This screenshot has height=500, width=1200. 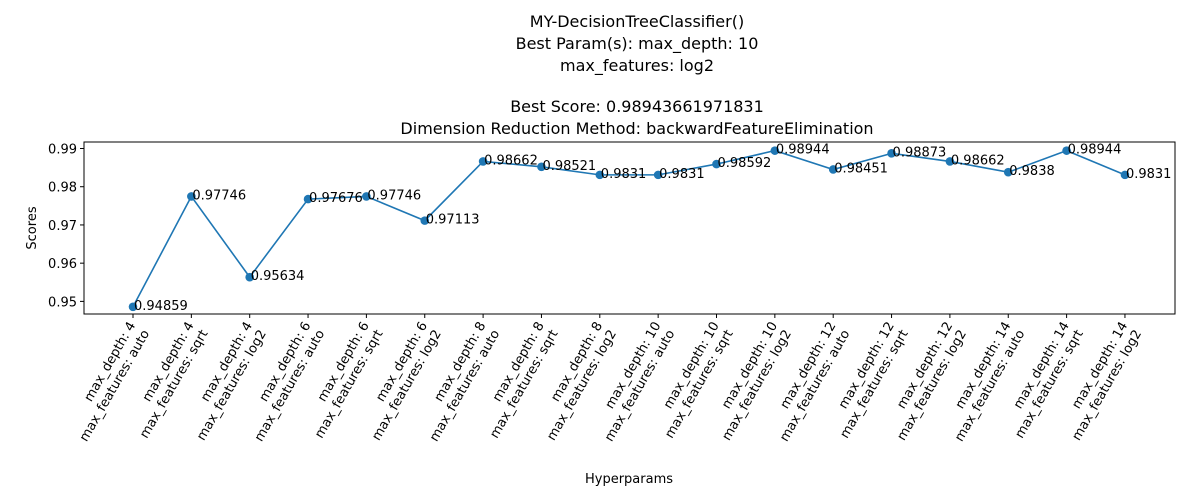 I want to click on x-tick-label: max_depth: 4max_features: auto, so click(x=108, y=381).